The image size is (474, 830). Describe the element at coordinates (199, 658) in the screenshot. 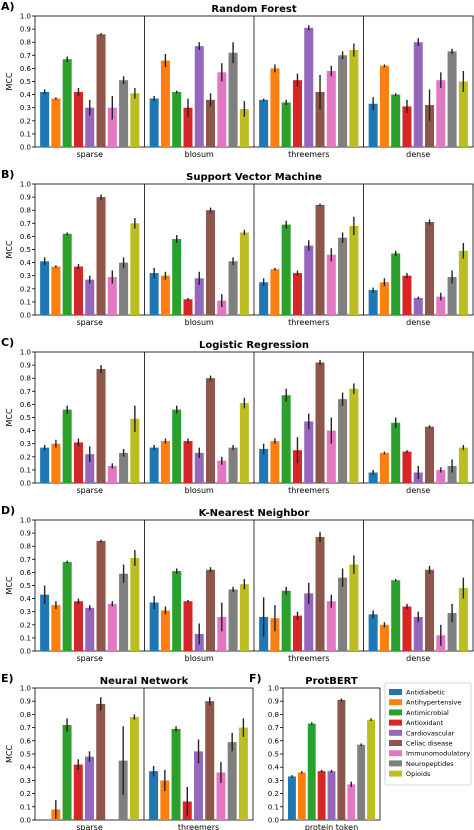

I see `group-label: blosum` at that location.